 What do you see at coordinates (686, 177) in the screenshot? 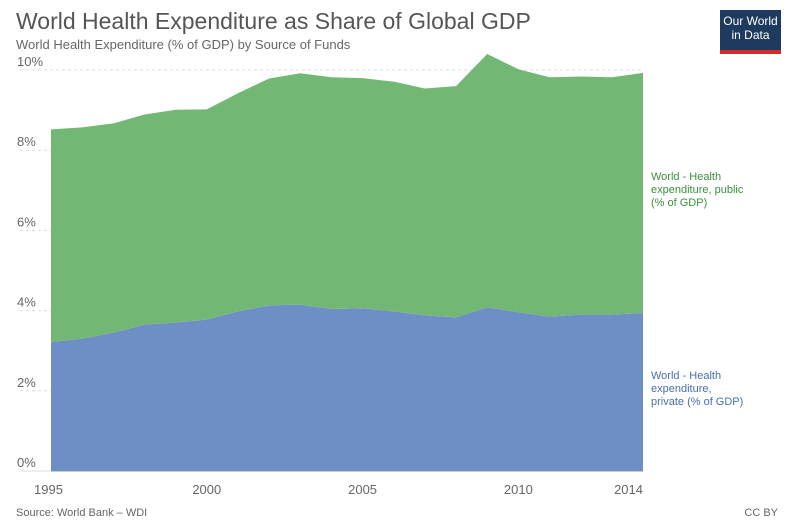
I see `label-public-series: World - Health` at bounding box center [686, 177].